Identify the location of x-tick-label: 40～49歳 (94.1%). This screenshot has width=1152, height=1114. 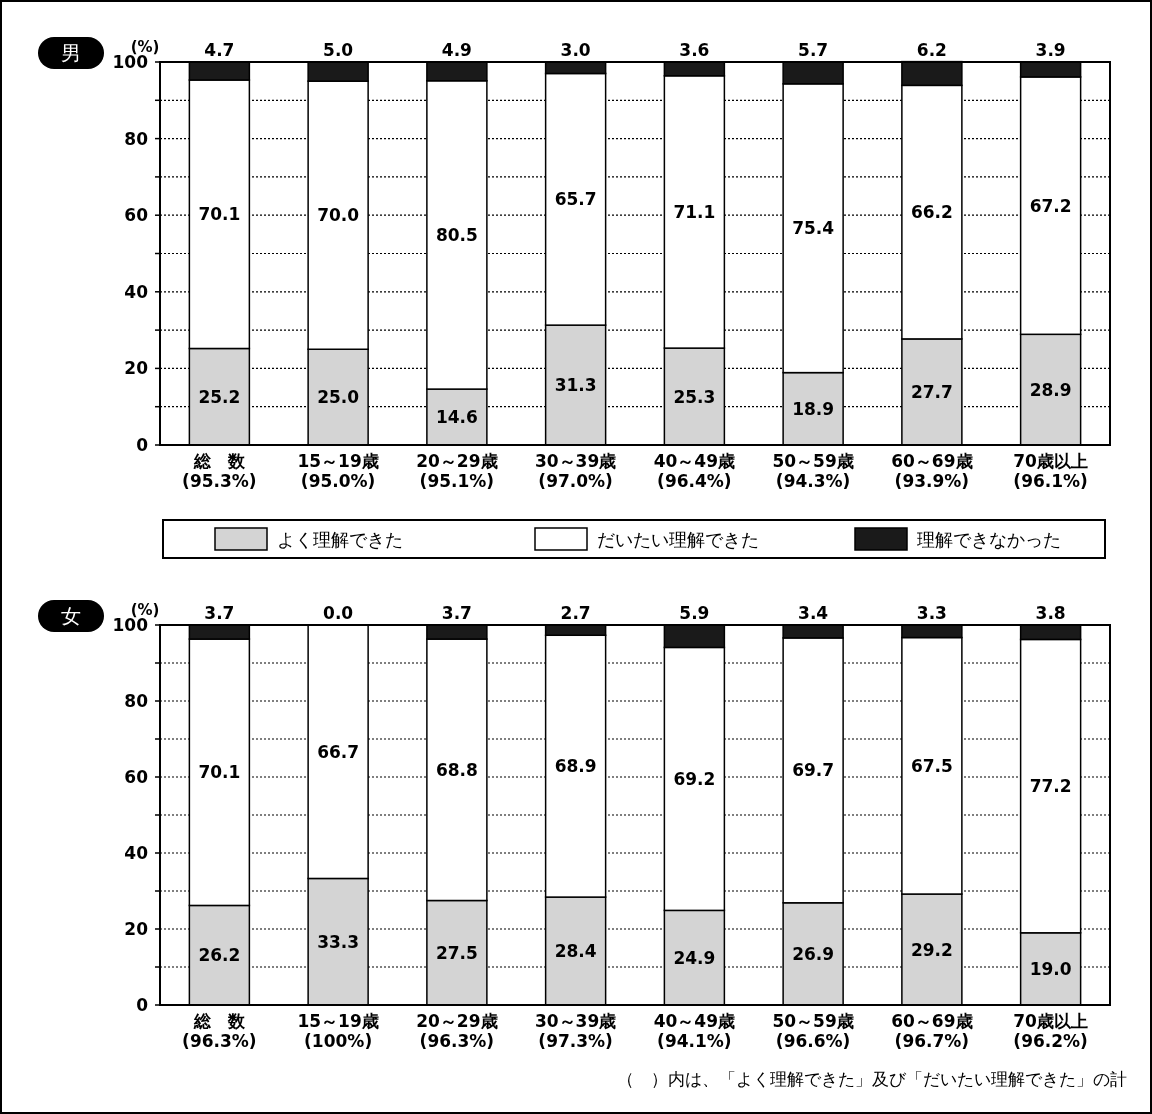
(694, 1031).